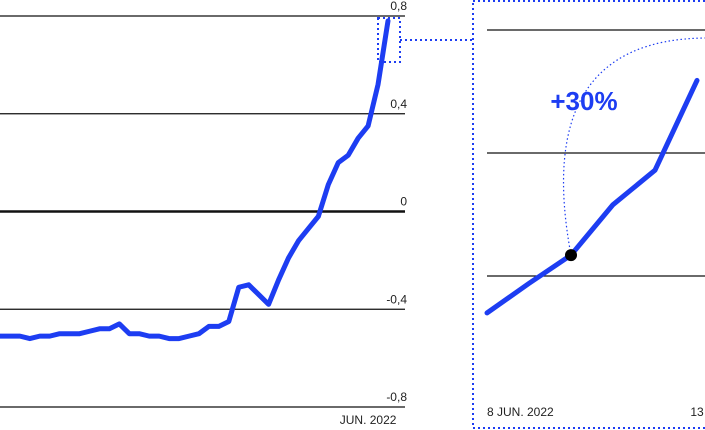 The image size is (705, 430). What do you see at coordinates (697, 412) in the screenshot?
I see `x-tick-label: 13` at bounding box center [697, 412].